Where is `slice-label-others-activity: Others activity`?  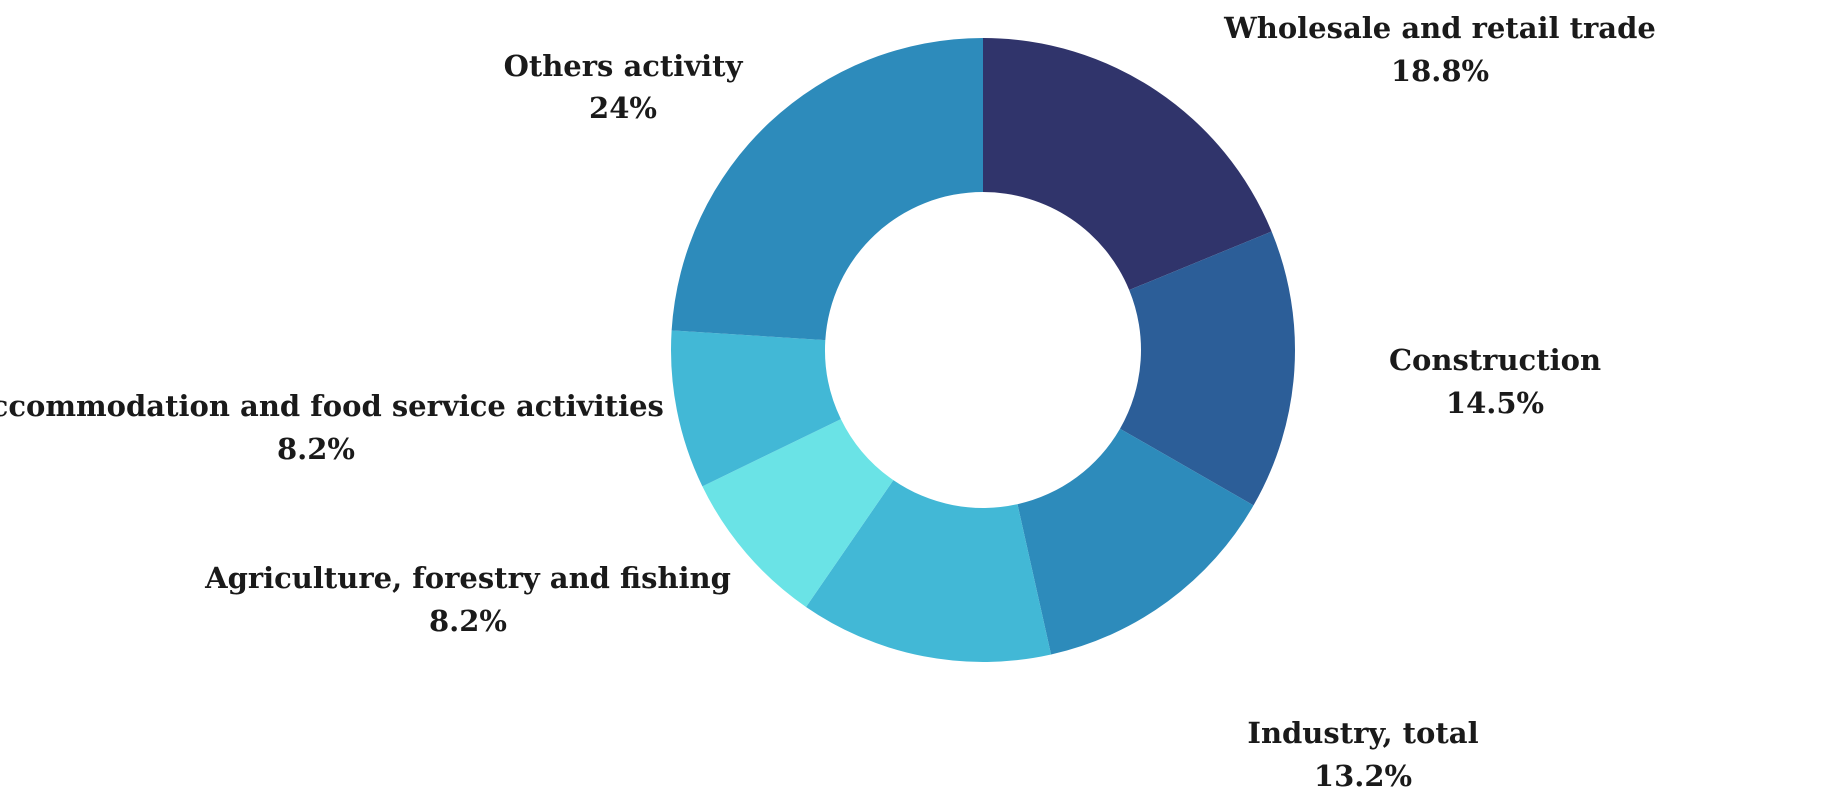
slice-label-others-activity: Others activity is located at coordinates (624, 66).